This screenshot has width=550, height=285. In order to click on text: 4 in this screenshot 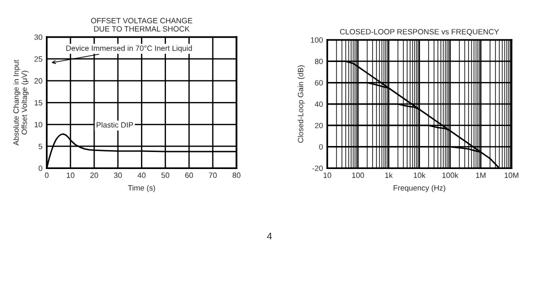, I will do `click(269, 236)`.